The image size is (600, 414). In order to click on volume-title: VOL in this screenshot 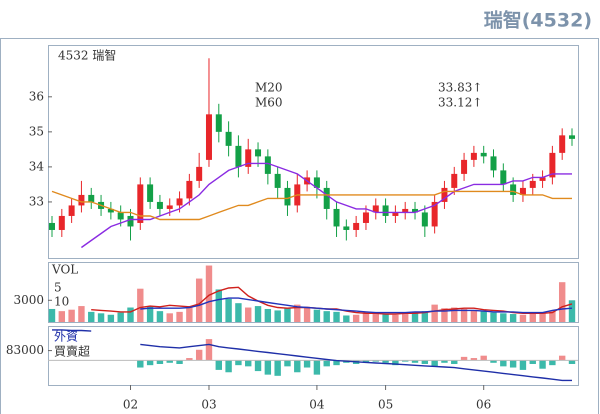, I will do `click(64, 270)`.